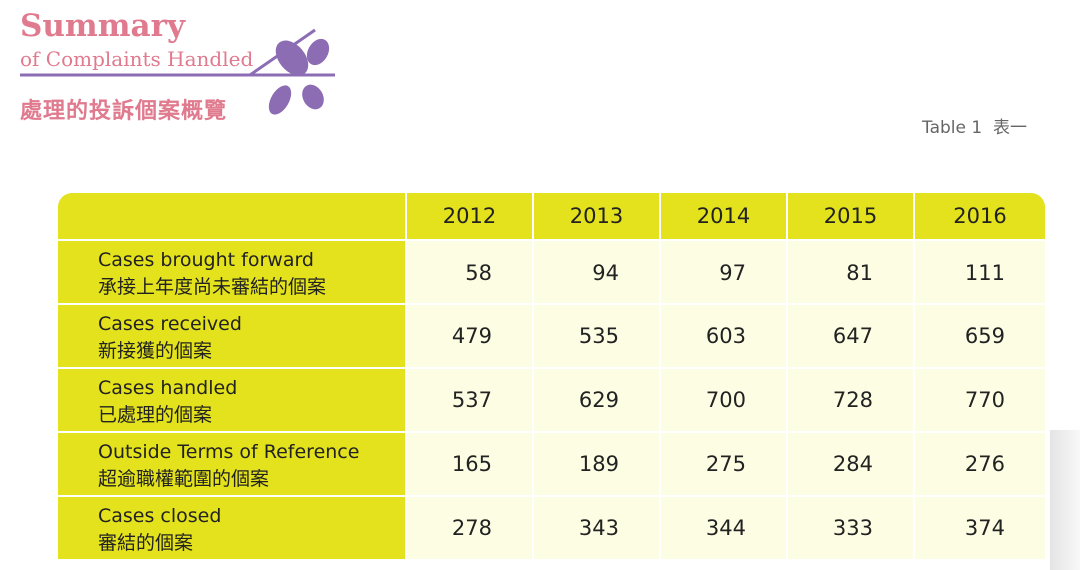  I want to click on value-cell: 111, so click(980, 272).